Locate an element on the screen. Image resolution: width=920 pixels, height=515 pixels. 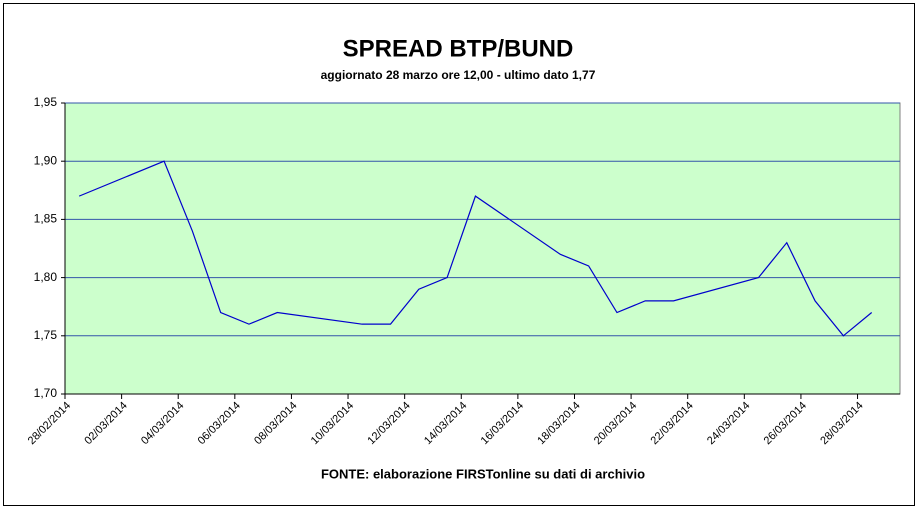
y-tick-label: 1,80 is located at coordinates (46, 277).